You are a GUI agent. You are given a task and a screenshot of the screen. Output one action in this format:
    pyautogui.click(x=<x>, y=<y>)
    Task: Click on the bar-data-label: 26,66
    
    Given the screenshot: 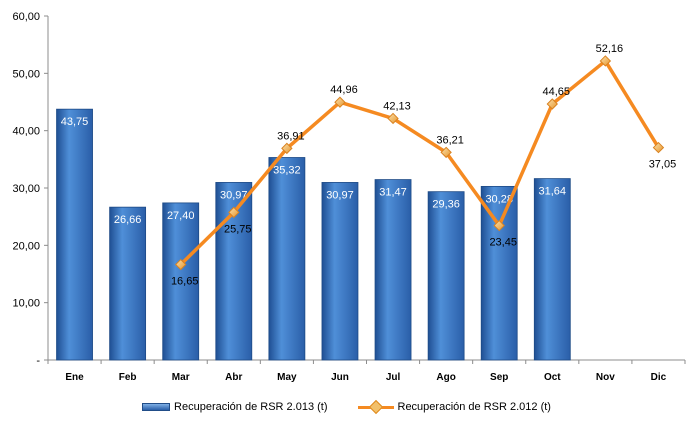 What is the action you would take?
    pyautogui.click(x=128, y=220)
    